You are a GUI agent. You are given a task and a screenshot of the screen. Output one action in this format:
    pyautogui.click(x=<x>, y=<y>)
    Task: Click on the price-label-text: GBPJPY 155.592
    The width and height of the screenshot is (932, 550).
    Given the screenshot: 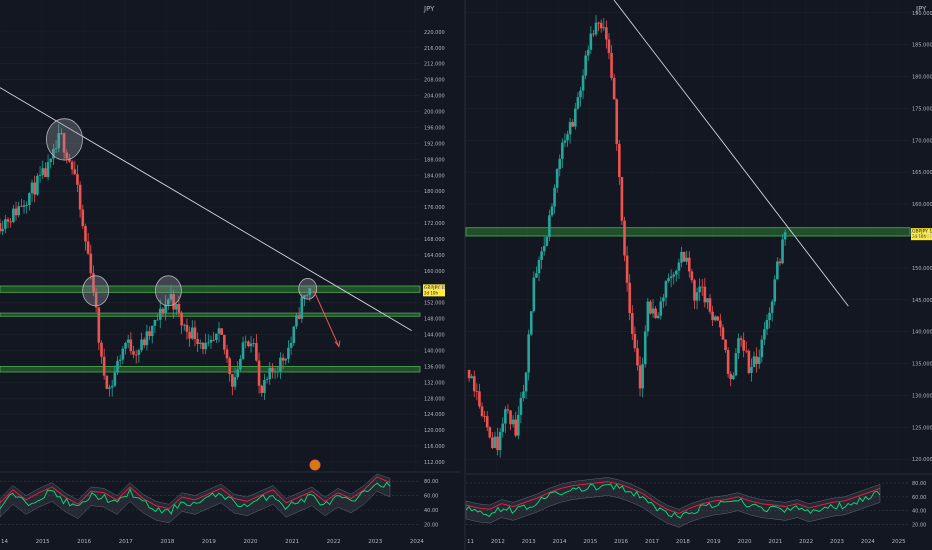 What is the action you would take?
    pyautogui.click(x=442, y=288)
    